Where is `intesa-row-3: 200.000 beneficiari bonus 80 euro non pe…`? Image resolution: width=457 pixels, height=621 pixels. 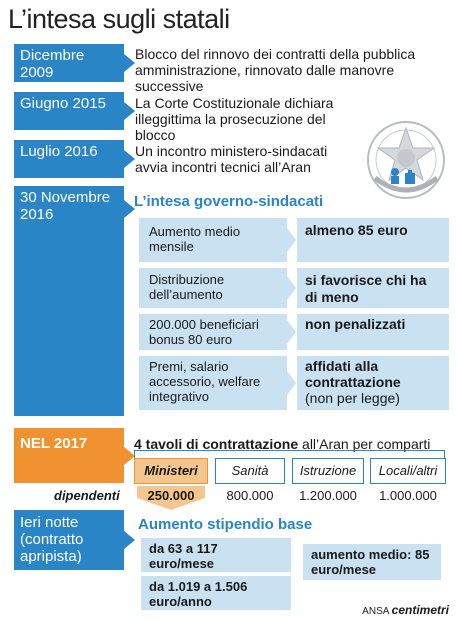
intesa-row-3: 200.000 beneficiari bonus 80 euro non pe… is located at coordinates (290, 332).